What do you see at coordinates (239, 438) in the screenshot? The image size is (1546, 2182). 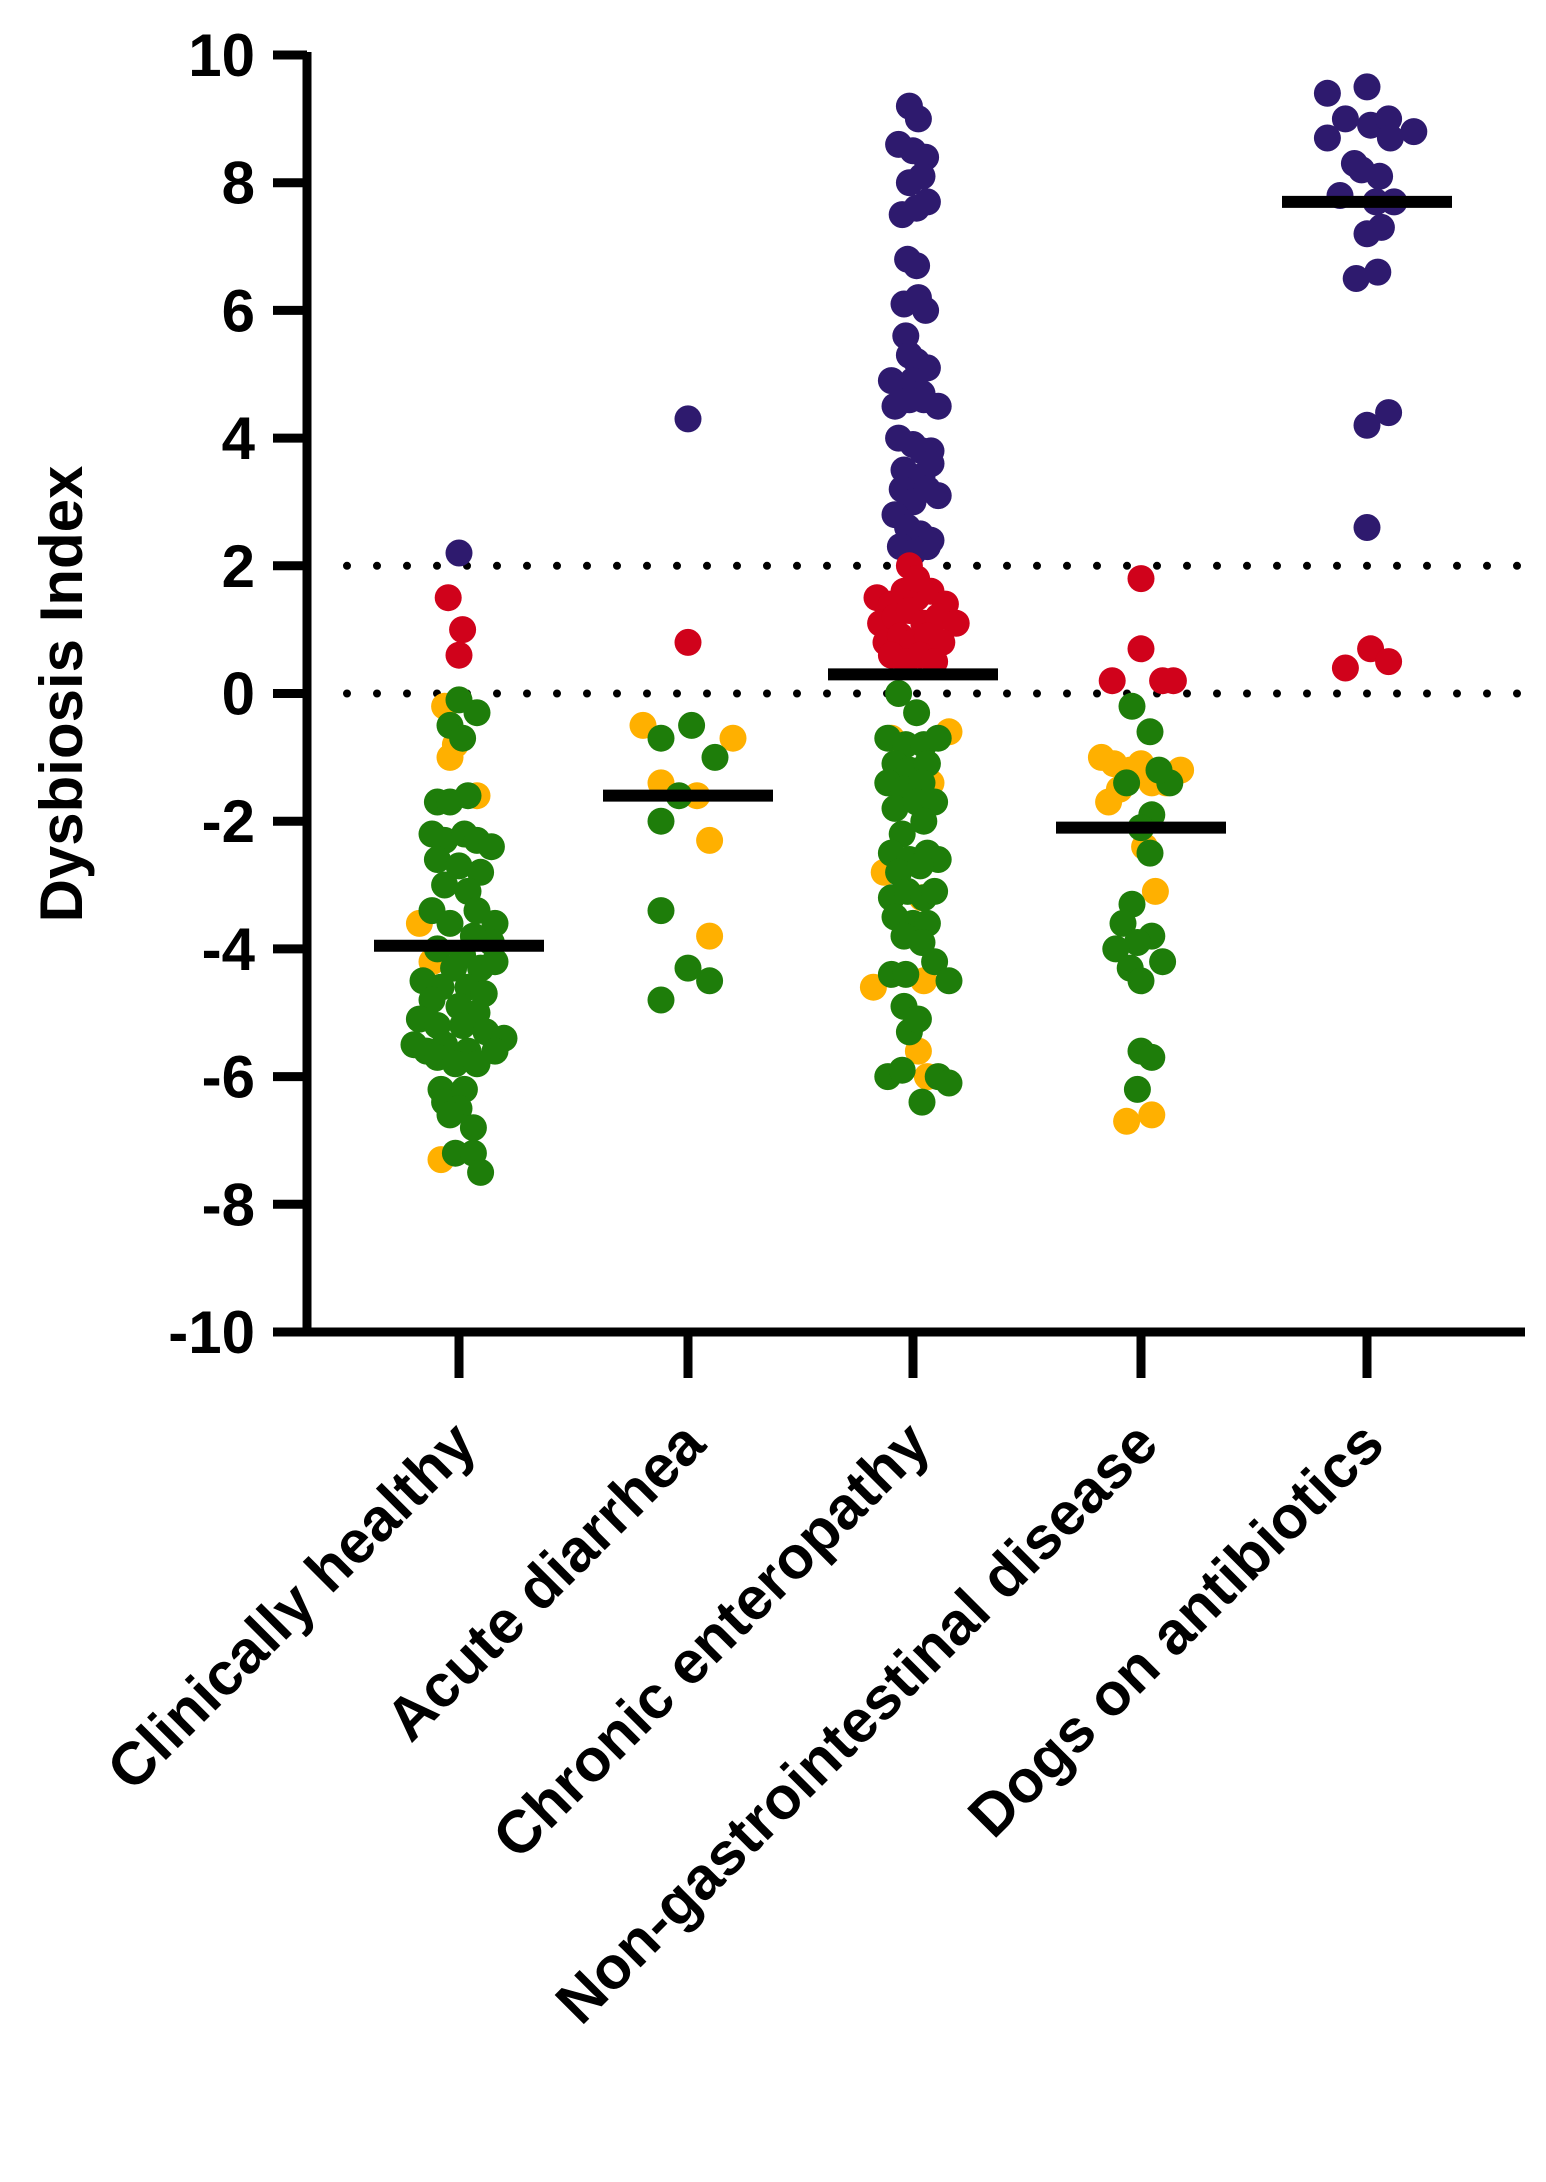 I see `y-tick-label: 4` at bounding box center [239, 438].